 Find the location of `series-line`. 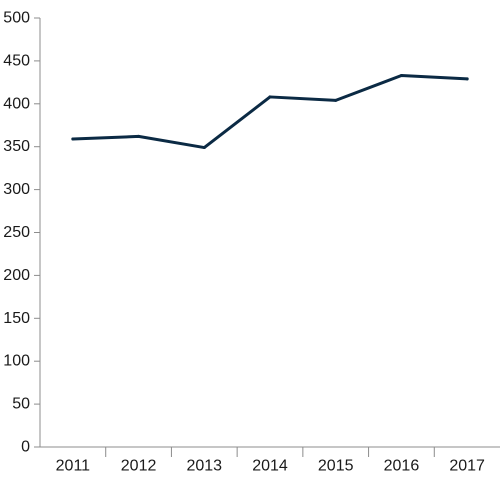

series-line is located at coordinates (270, 111).